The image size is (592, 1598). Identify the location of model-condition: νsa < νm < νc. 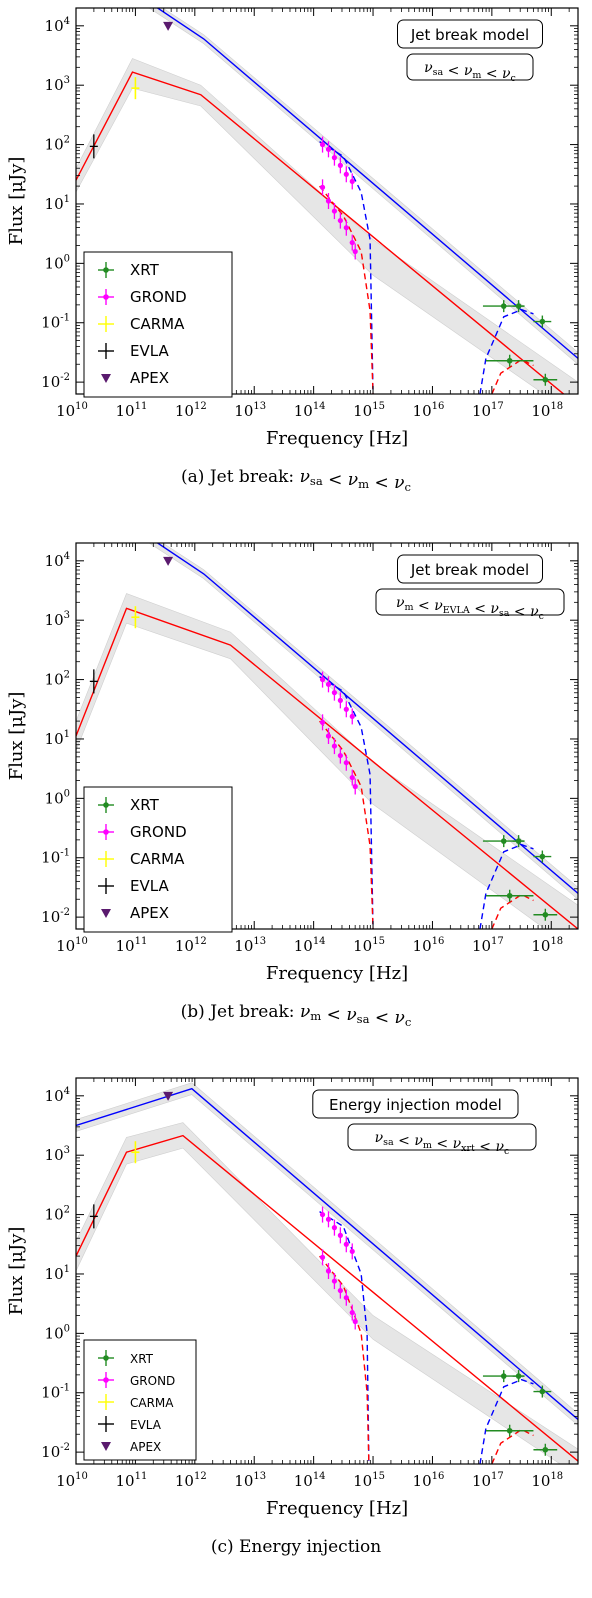
(470, 72).